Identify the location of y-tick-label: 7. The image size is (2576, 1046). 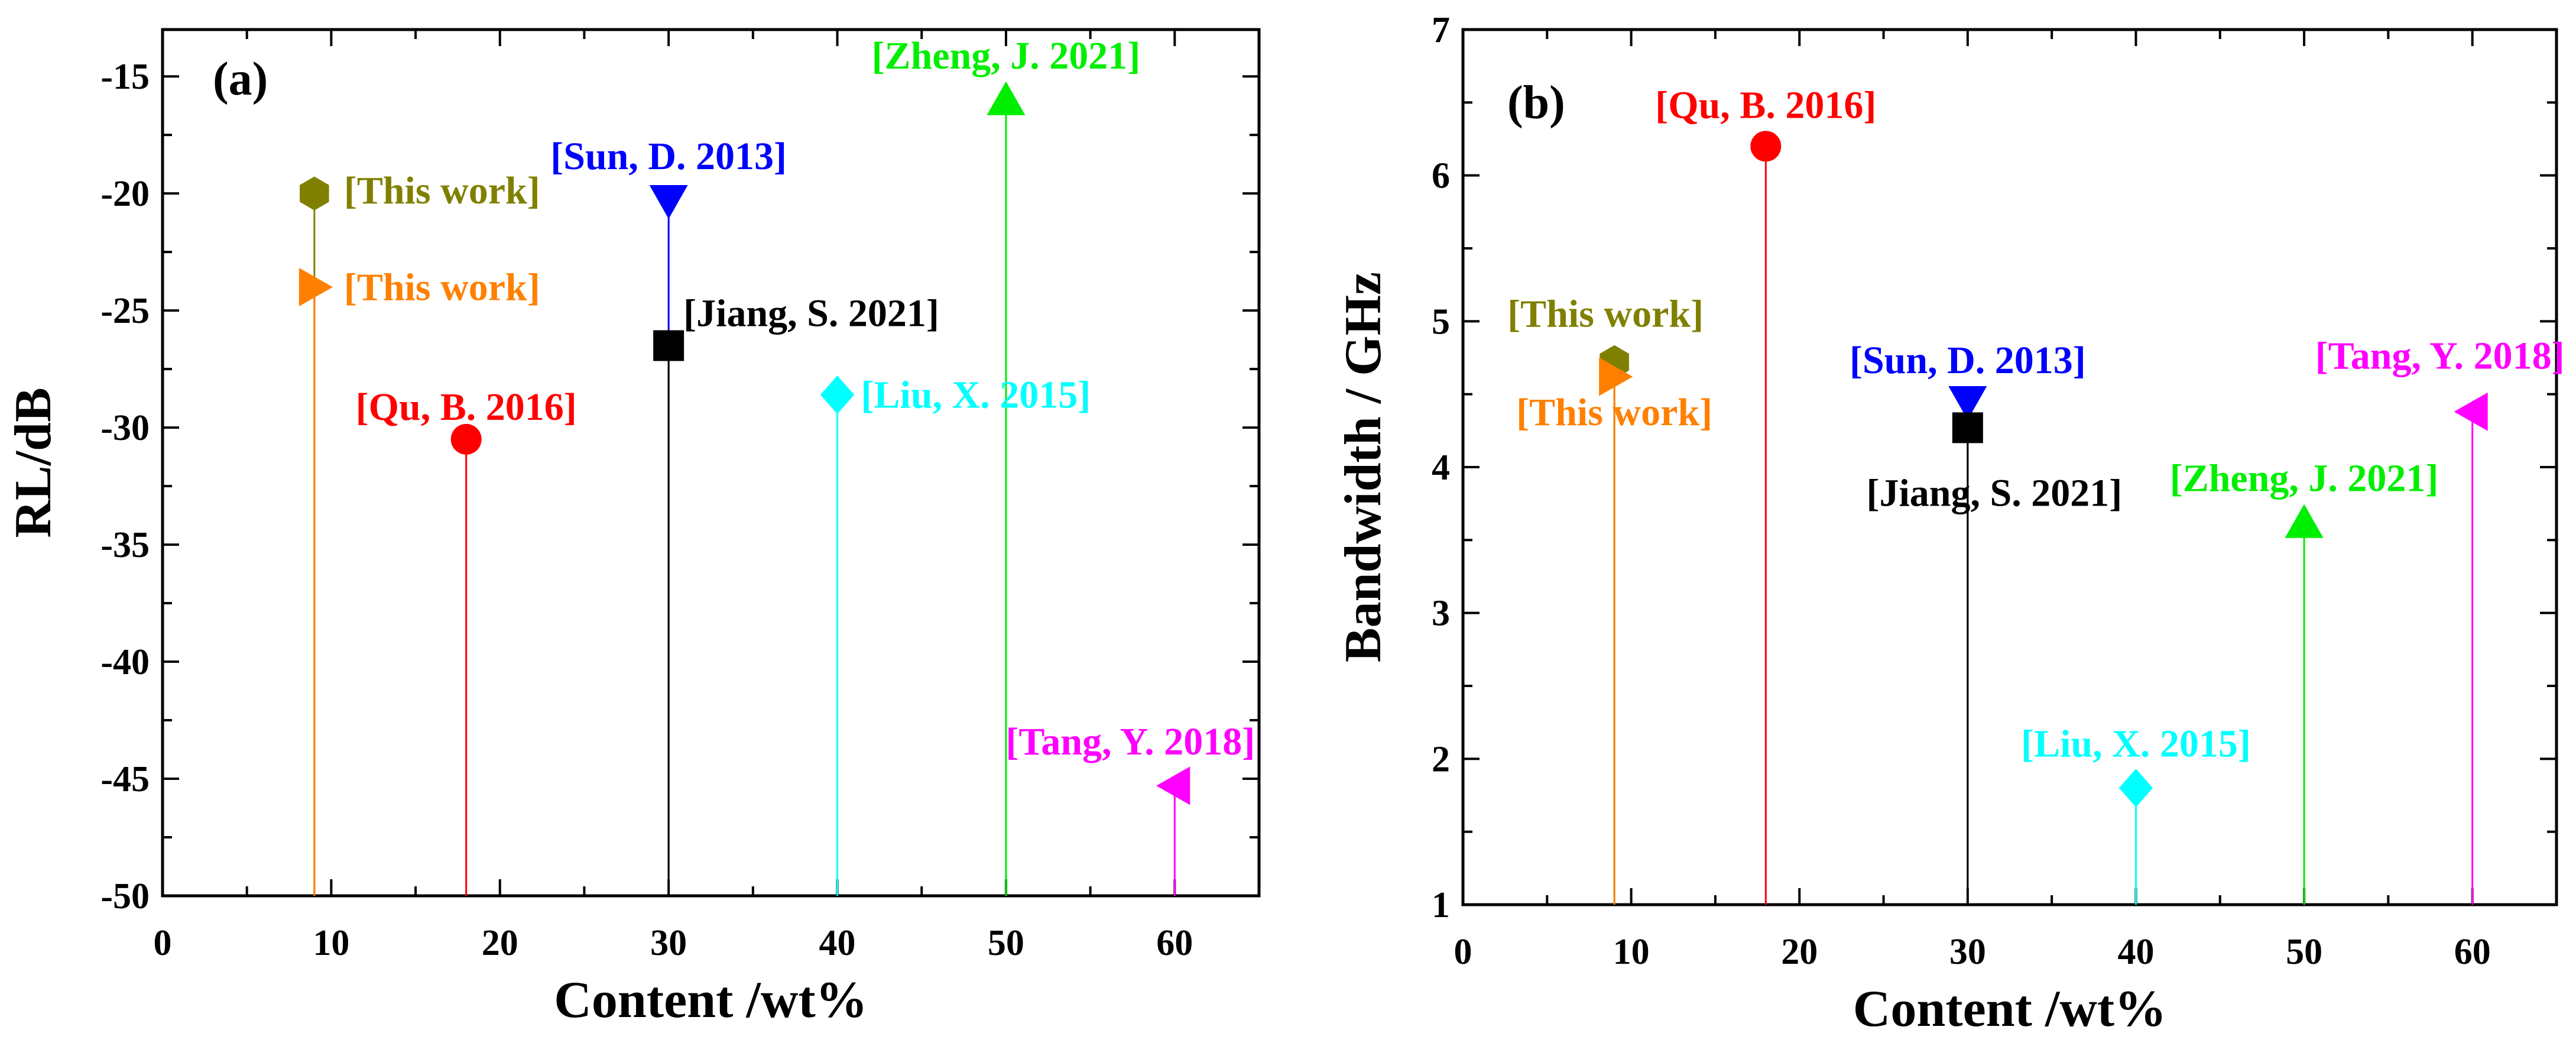
(1441, 30).